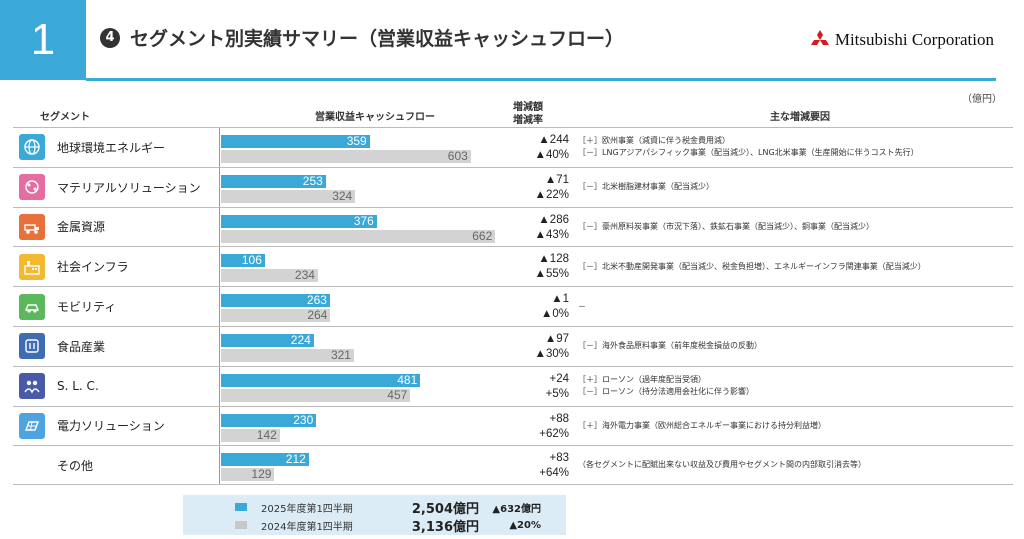 This screenshot has width=1024, height=539. What do you see at coordinates (560, 299) in the screenshot?
I see `change-amount: ▲1` at bounding box center [560, 299].